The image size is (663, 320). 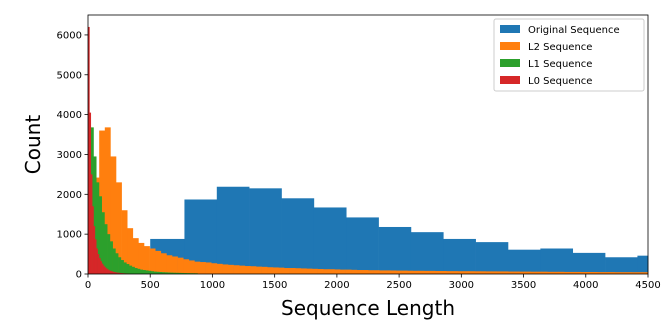 What do you see at coordinates (88, 285) in the screenshot?
I see `x-tick-label: 0` at bounding box center [88, 285].